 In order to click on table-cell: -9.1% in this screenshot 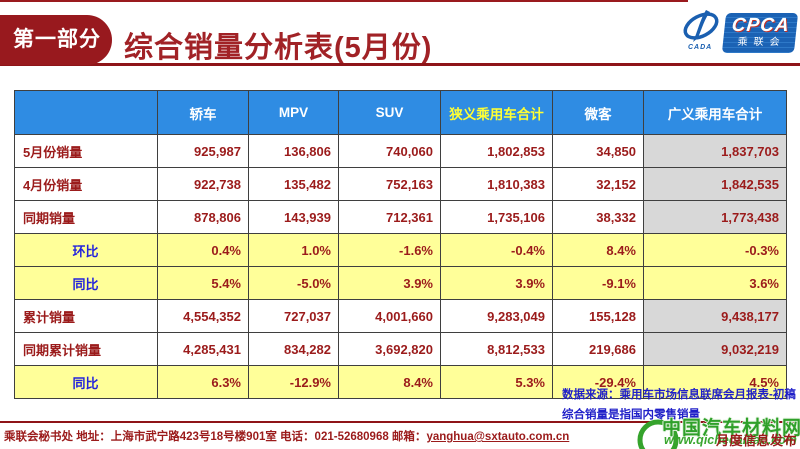, I will do `click(598, 283)`.